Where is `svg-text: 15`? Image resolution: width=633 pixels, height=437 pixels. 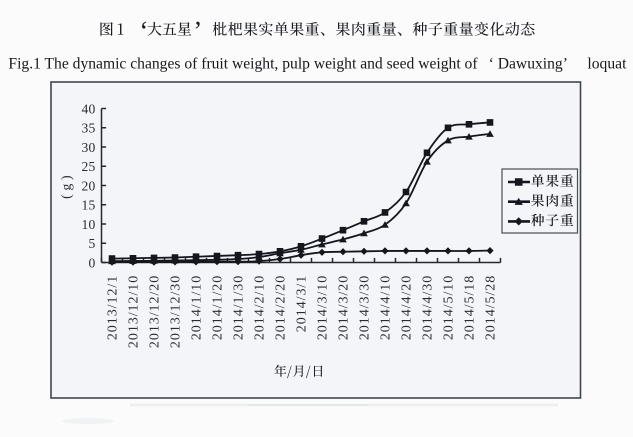 svg-text: 15 is located at coordinates (89, 205).